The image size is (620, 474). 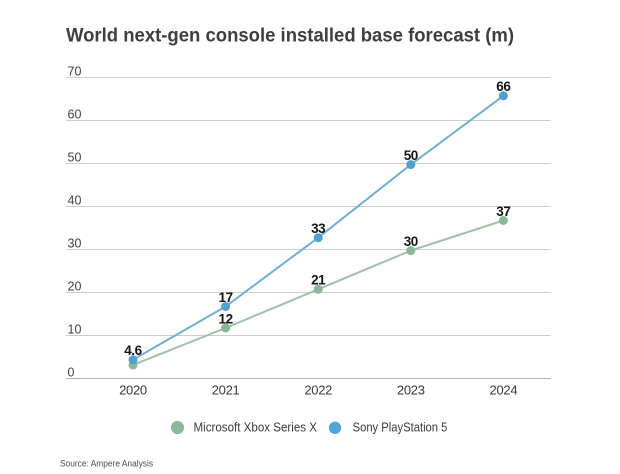 What do you see at coordinates (504, 390) in the screenshot?
I see `svg-text: 2024` at bounding box center [504, 390].